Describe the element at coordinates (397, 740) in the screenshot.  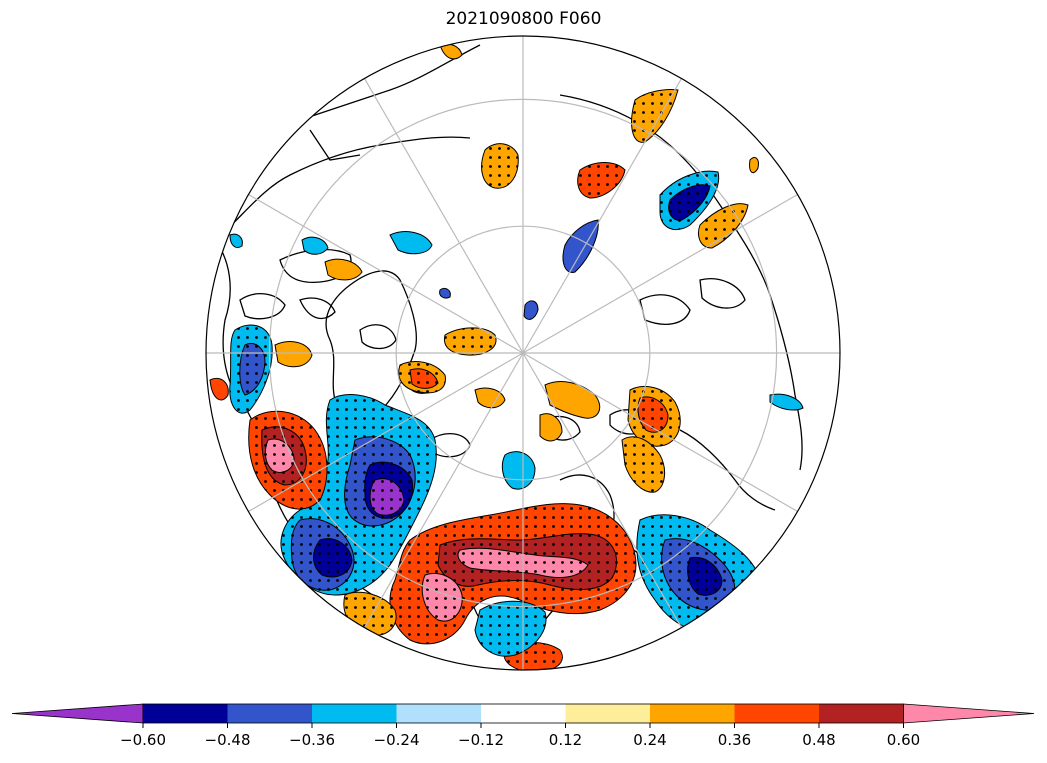
I see `colorbar-tick-label: −0.24` at that location.